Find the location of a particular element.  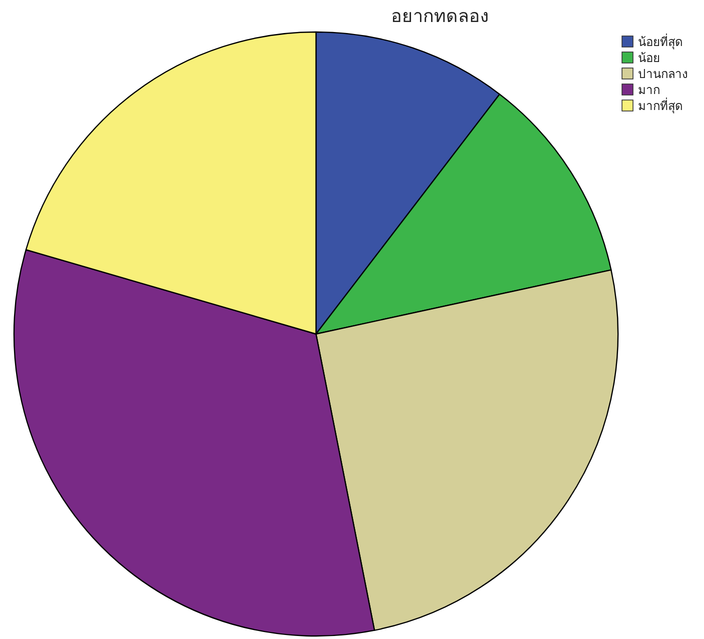

chart-title: อยากทดลอง is located at coordinates (440, 16).